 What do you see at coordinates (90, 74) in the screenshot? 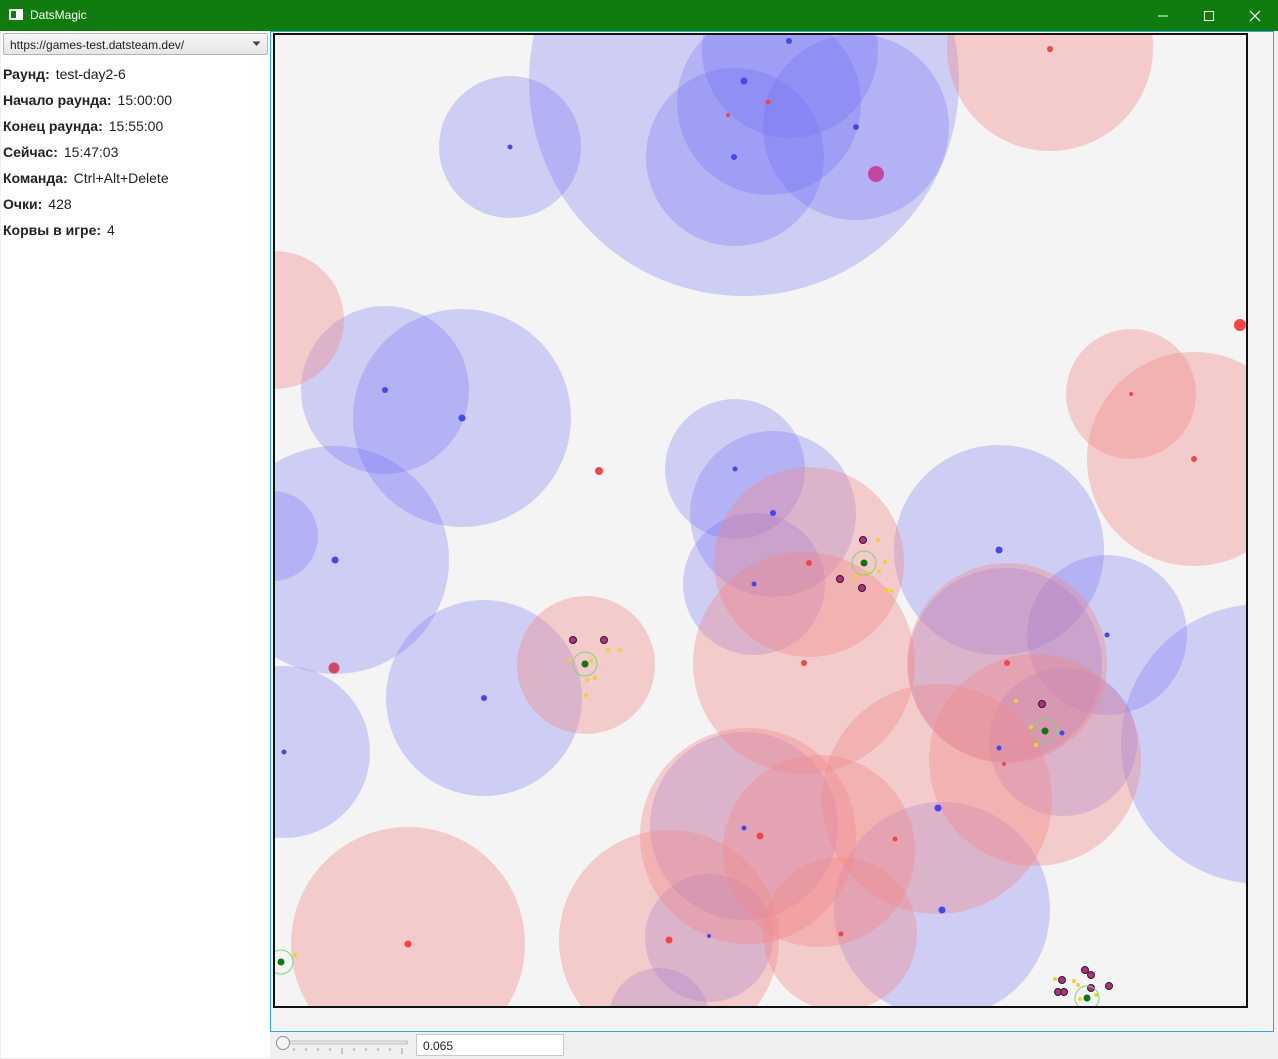
I see `round-value: test-day2-6` at bounding box center [90, 74].